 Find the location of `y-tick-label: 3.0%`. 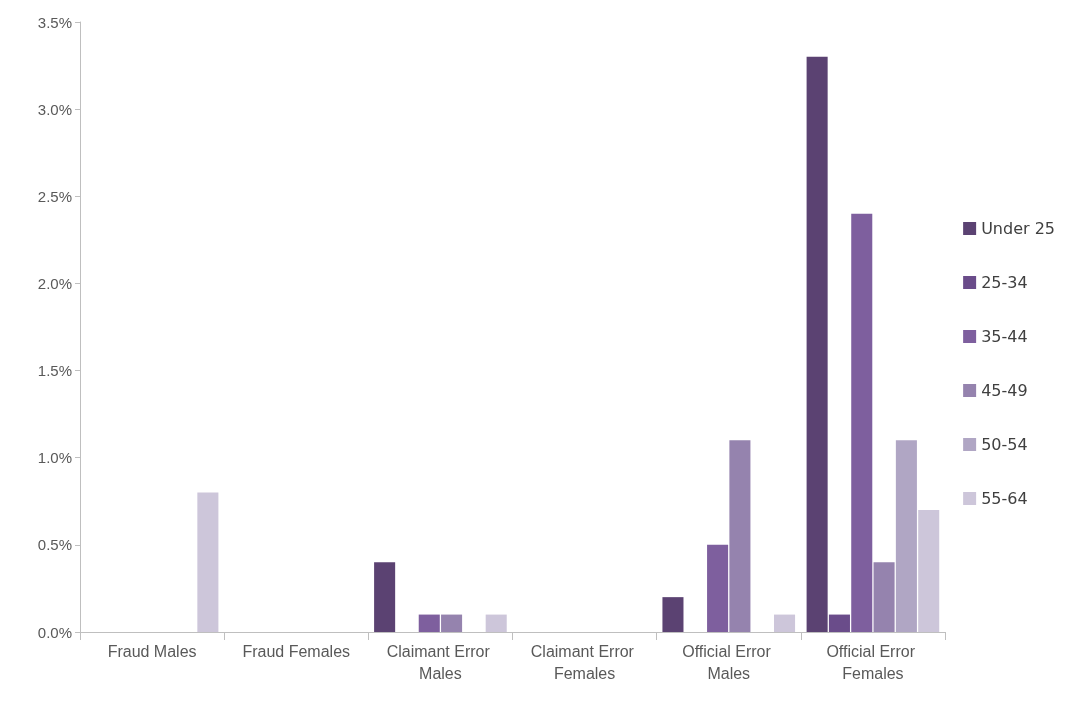

y-tick-label: 3.0% is located at coordinates (54, 109).